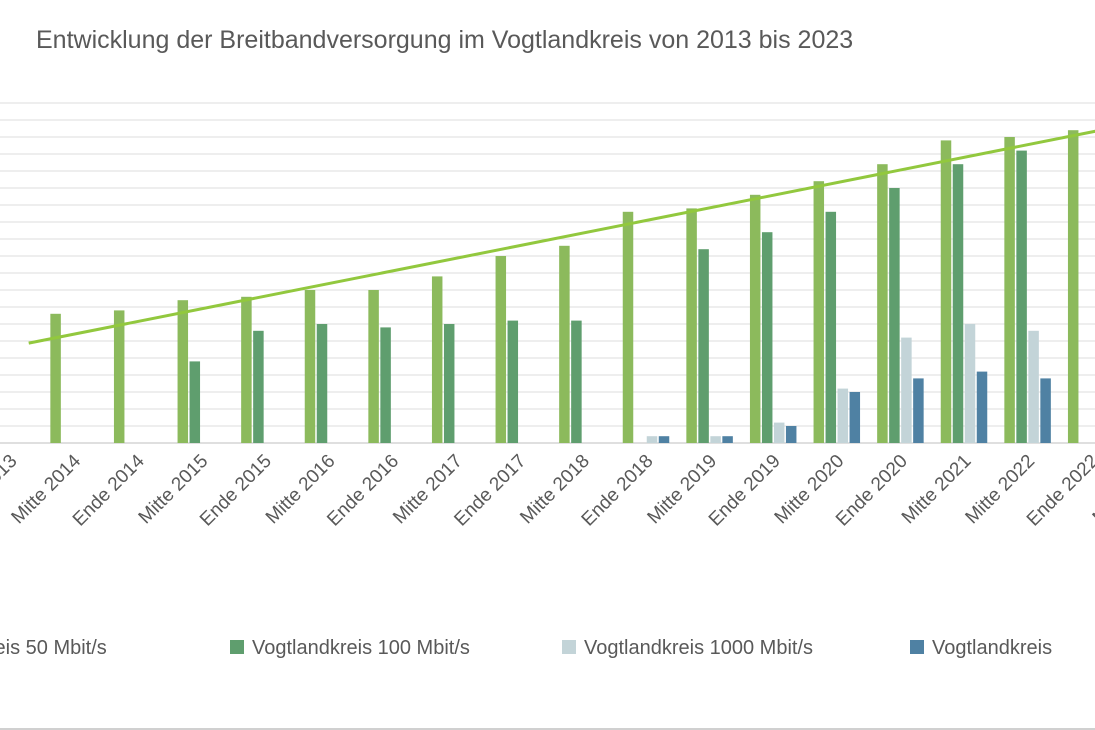  Describe the element at coordinates (361, 648) in the screenshot. I see `legend-label: Vogtlandkreis 100 Mbit/s` at that location.